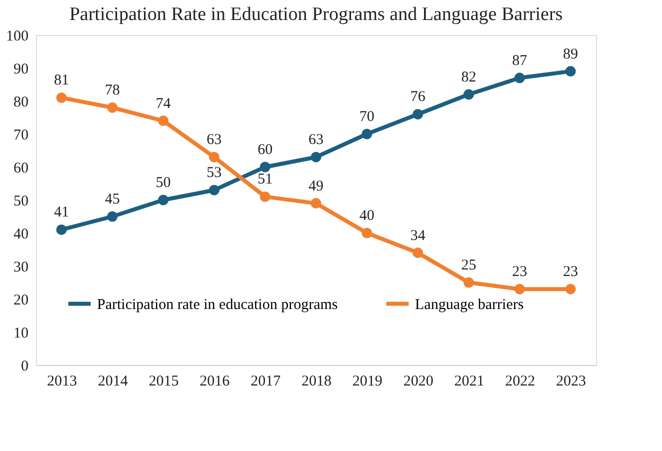 The image size is (662, 451). Describe the element at coordinates (21, 136) in the screenshot. I see `y-tick-label: 70` at that location.